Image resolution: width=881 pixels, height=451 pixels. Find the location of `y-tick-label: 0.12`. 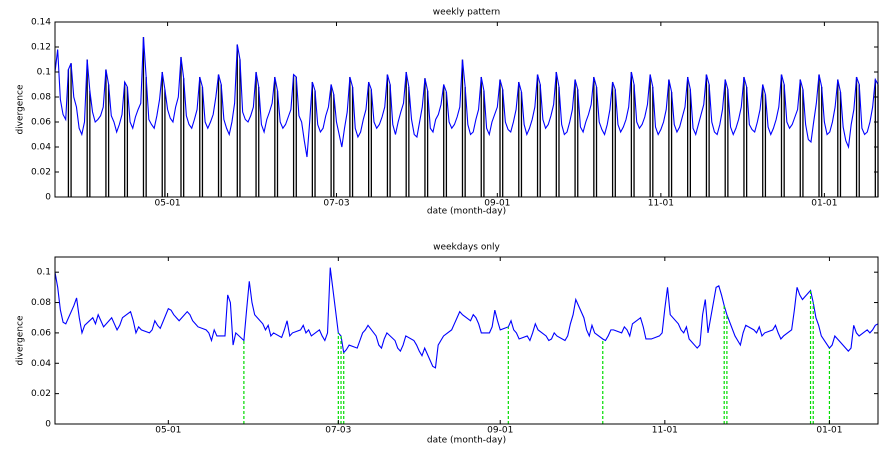

y-tick-label: 0.12 is located at coordinates (41, 48).